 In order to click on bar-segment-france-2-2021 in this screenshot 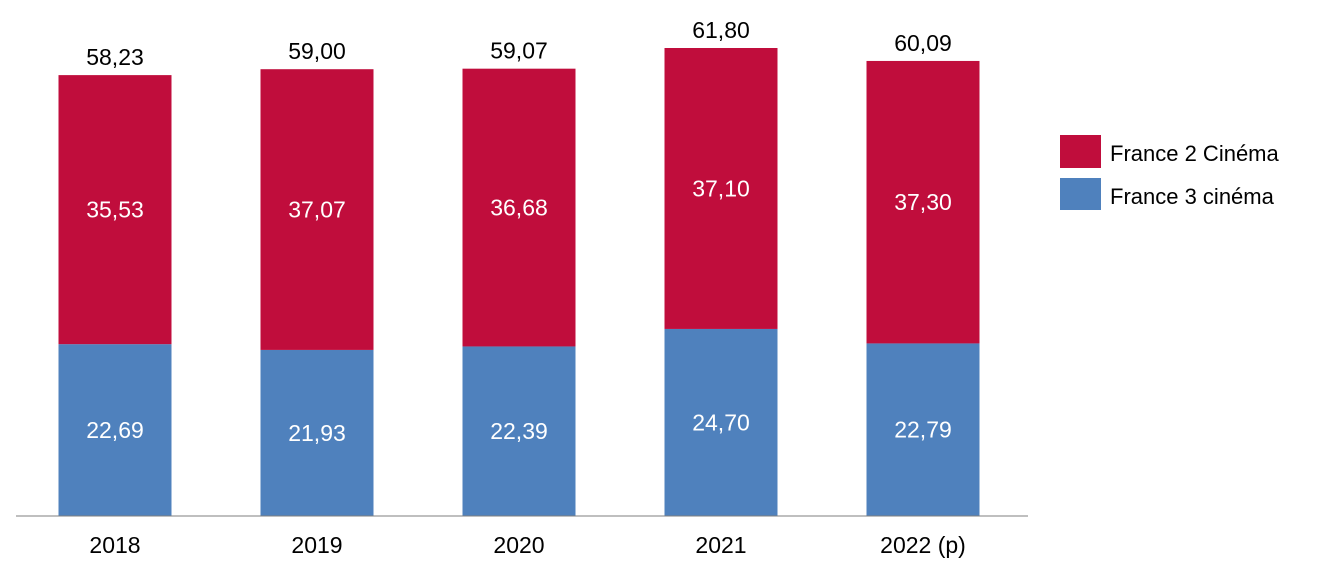, I will do `click(721, 188)`.